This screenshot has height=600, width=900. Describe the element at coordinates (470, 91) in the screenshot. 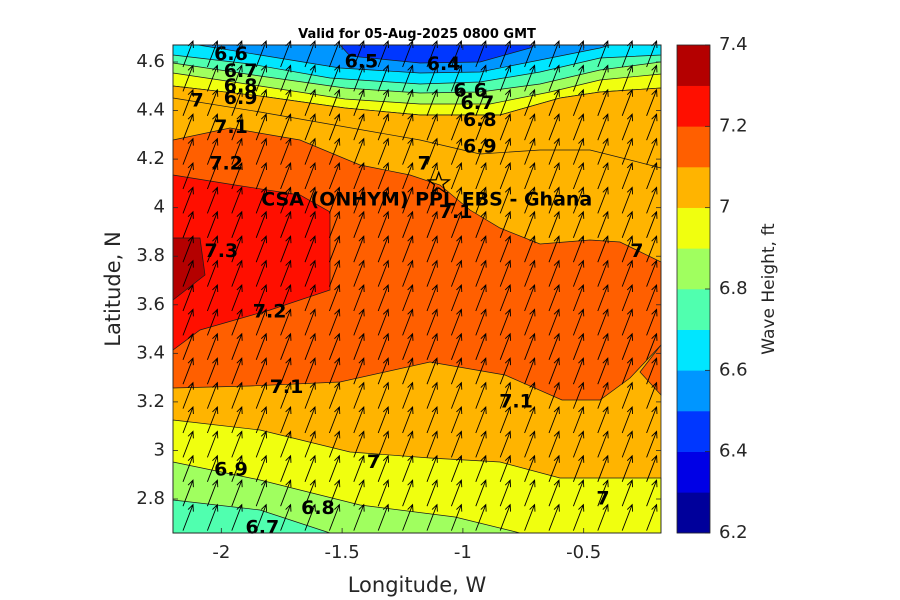

I see `contour-label: 6.6` at that location.